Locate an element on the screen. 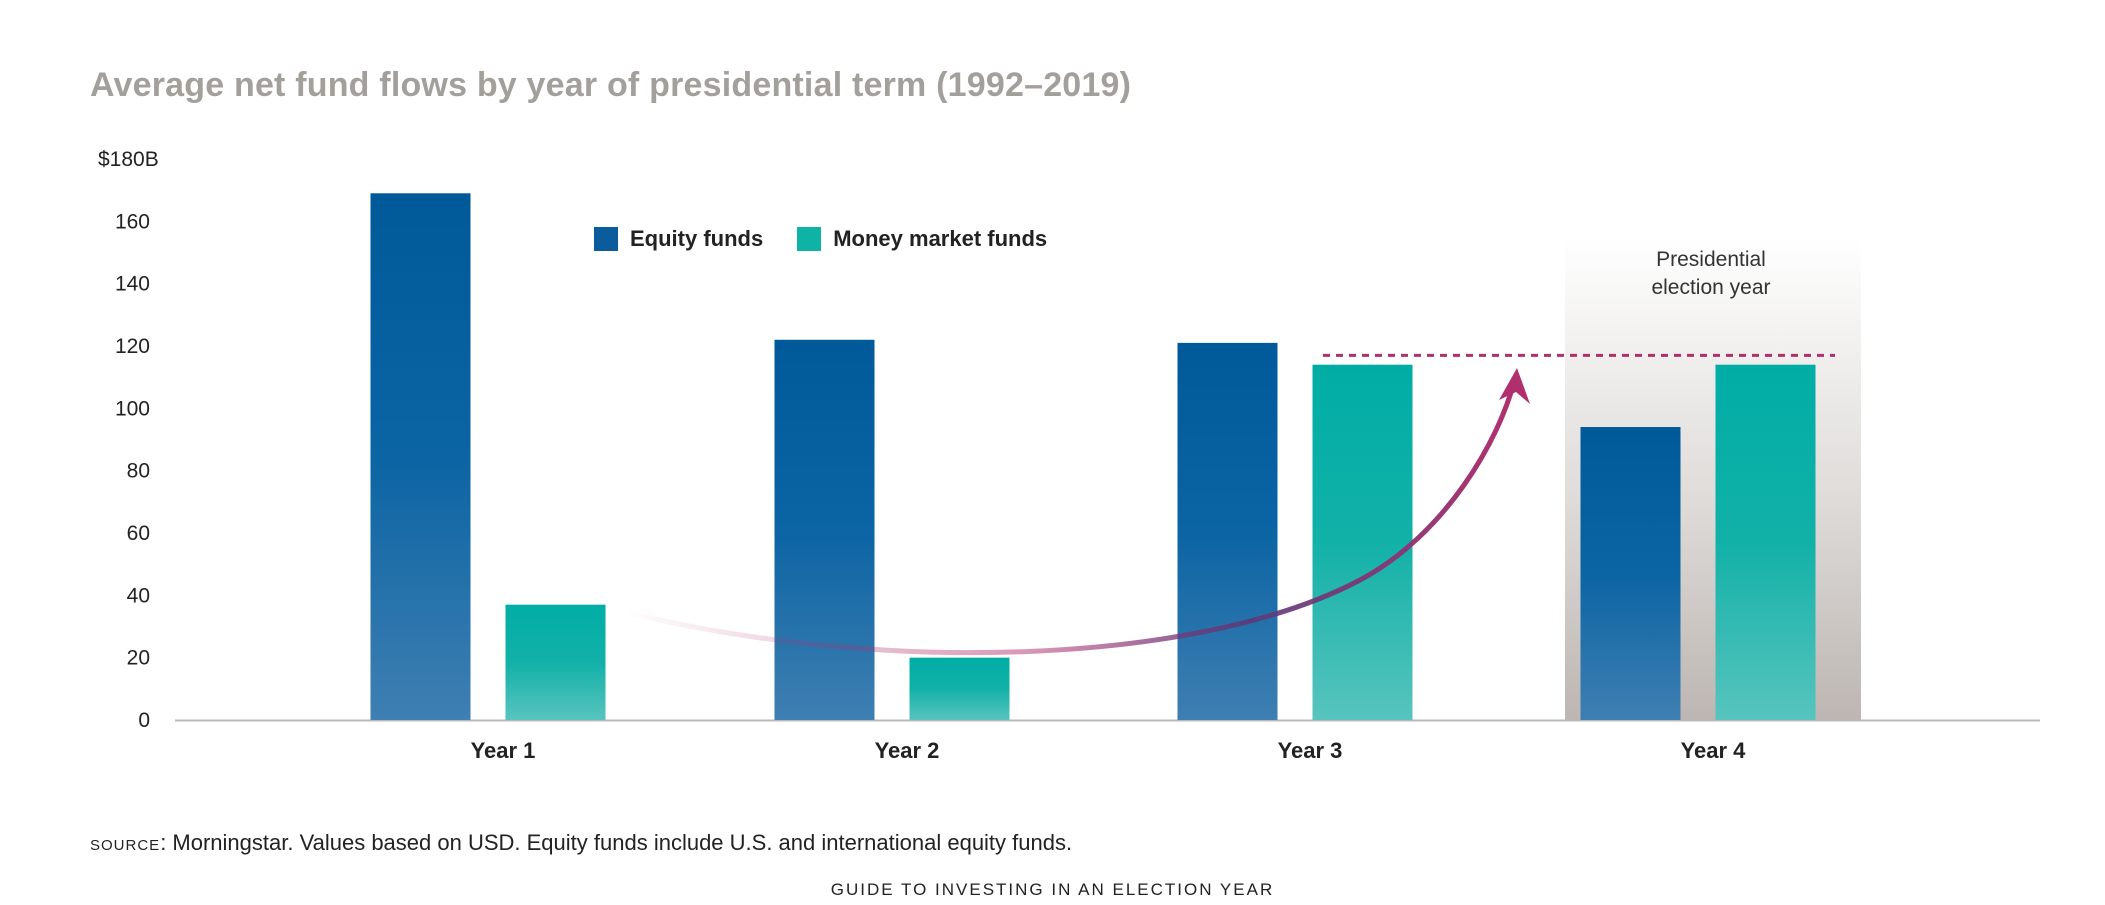  y-tick-label: 20 is located at coordinates (138, 658).